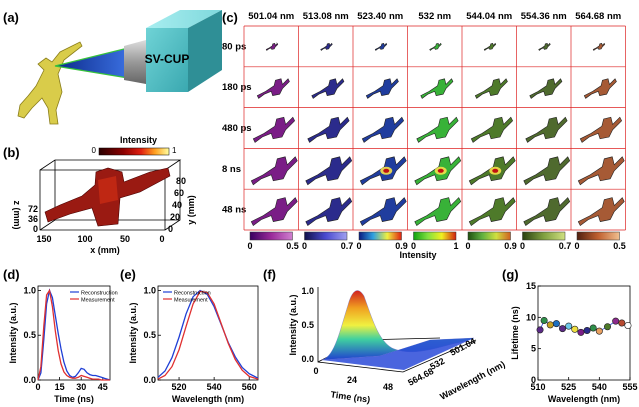  I want to click on time-row-label: 8 ns, so click(231, 169).